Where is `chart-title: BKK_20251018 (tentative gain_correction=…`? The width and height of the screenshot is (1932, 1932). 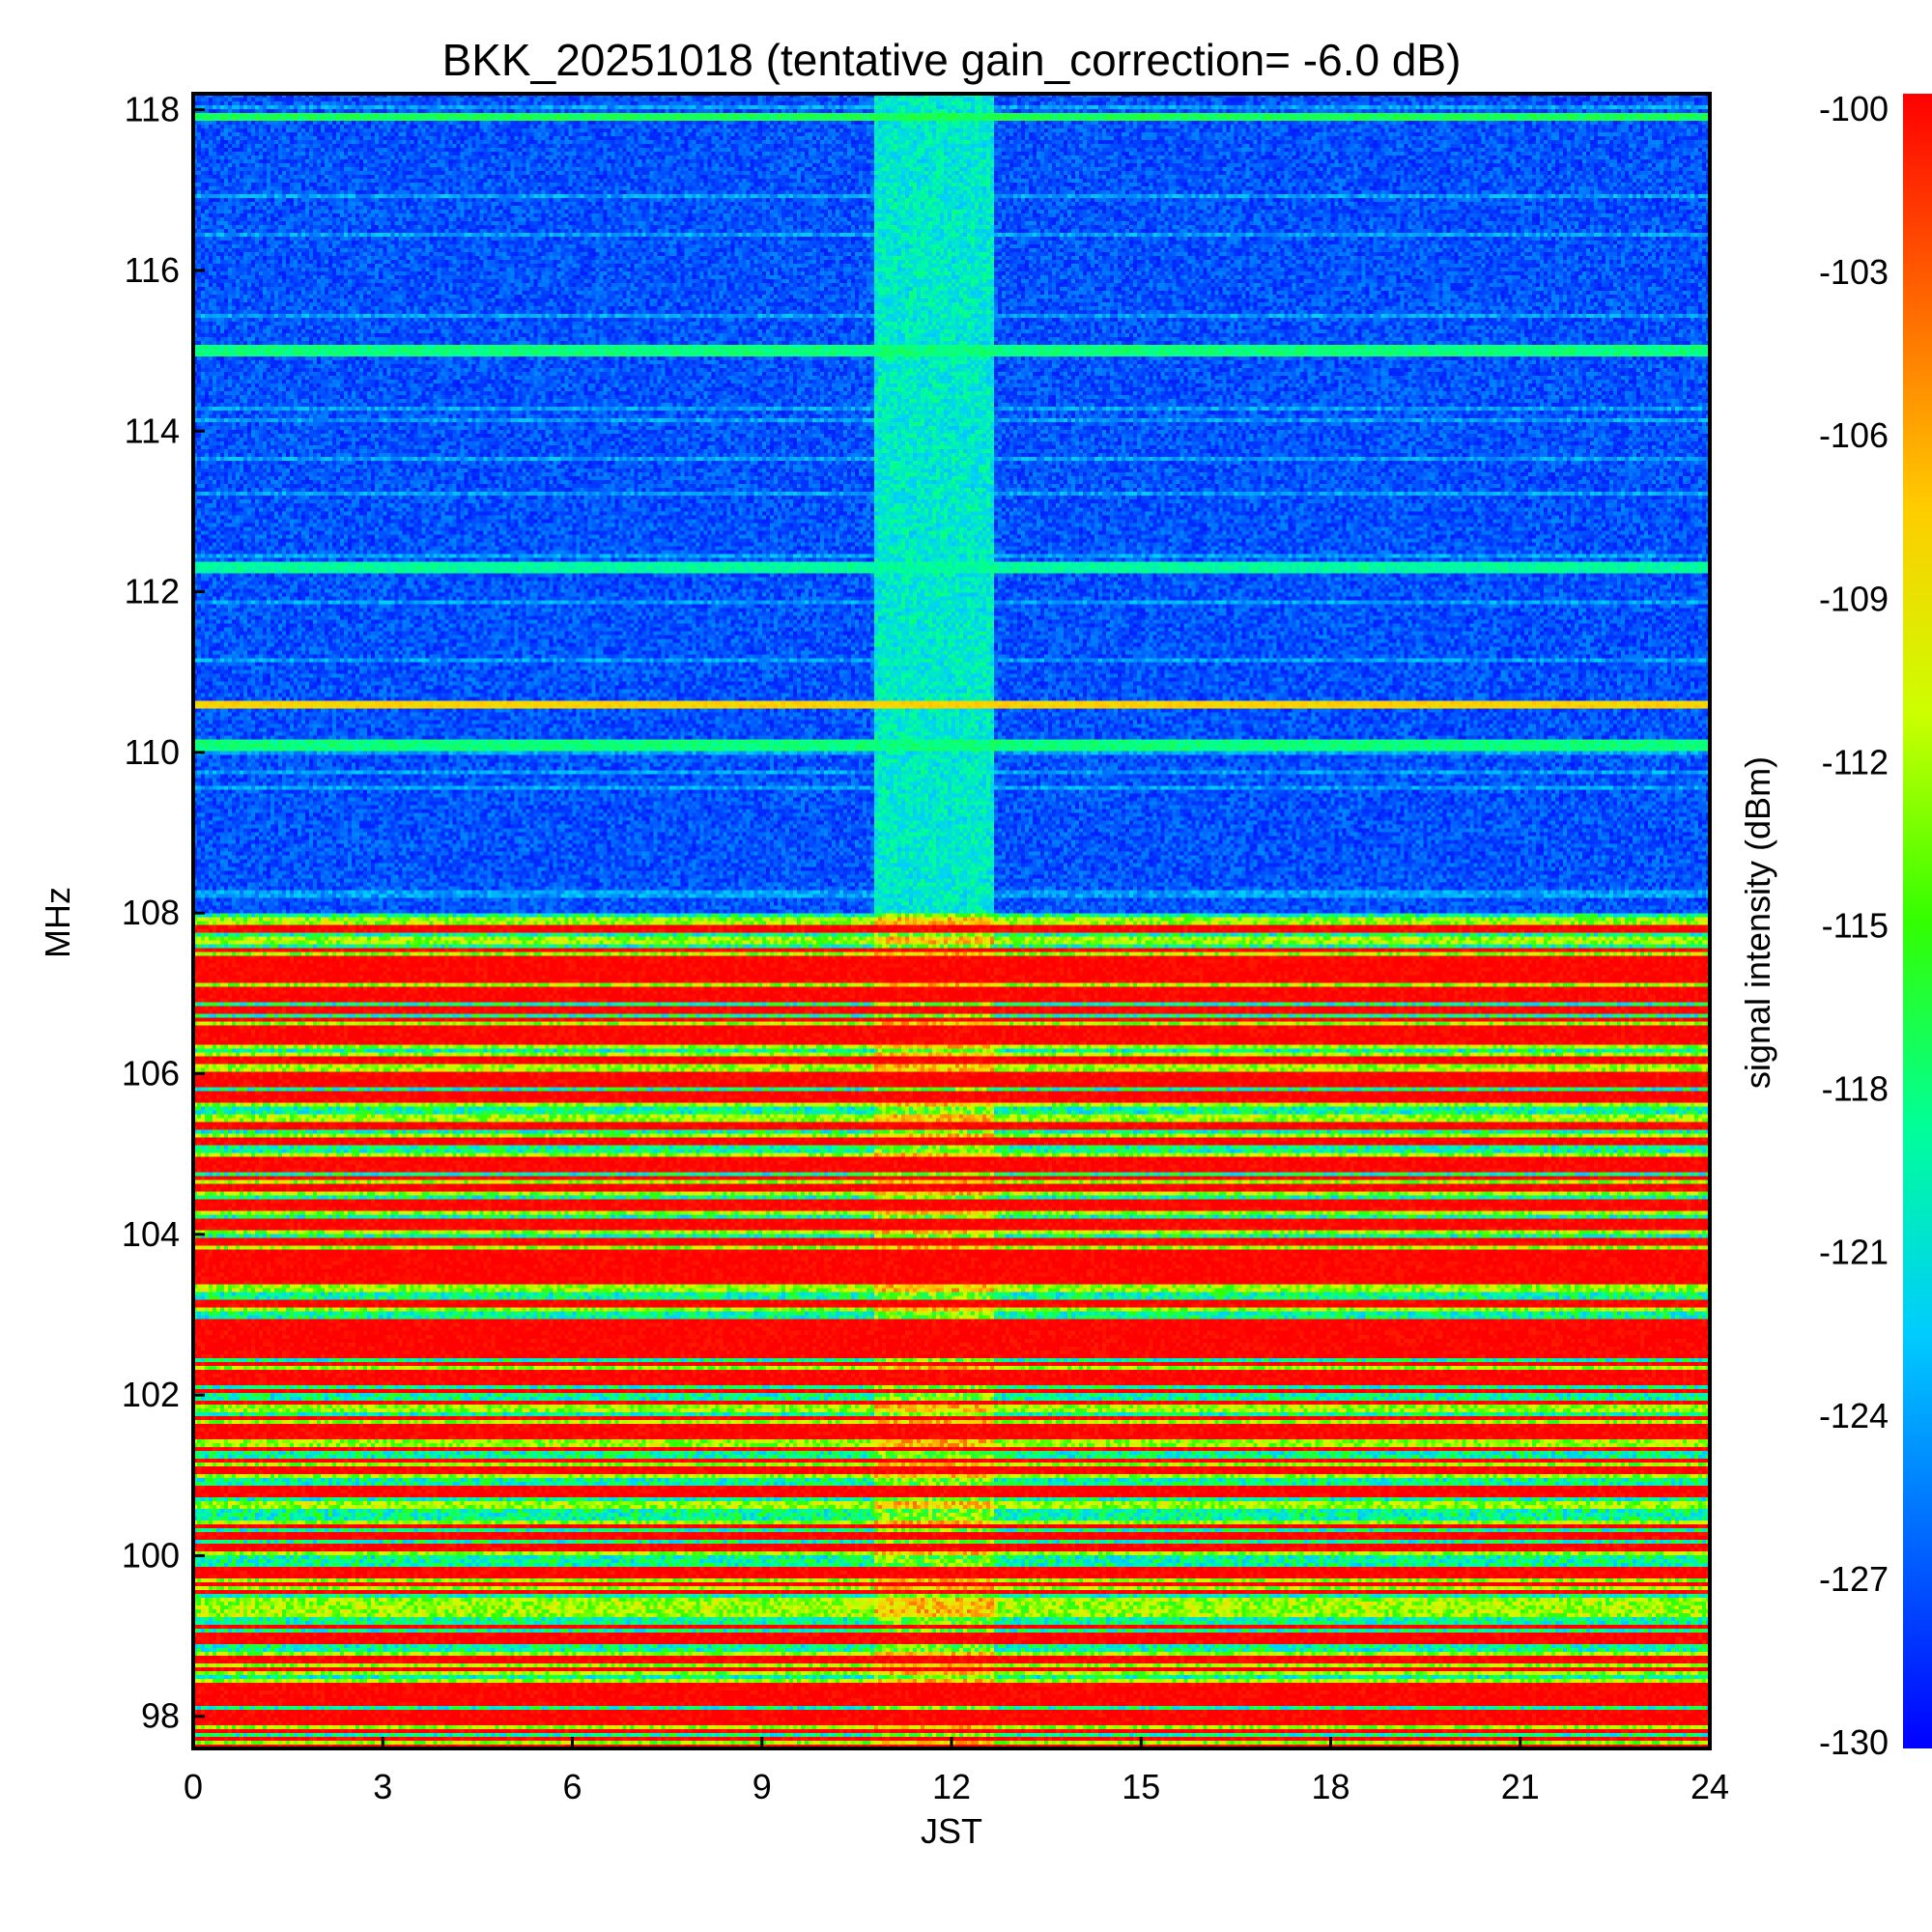 chart-title: BKK_20251018 (tentative gain_correction=… is located at coordinates (952, 60).